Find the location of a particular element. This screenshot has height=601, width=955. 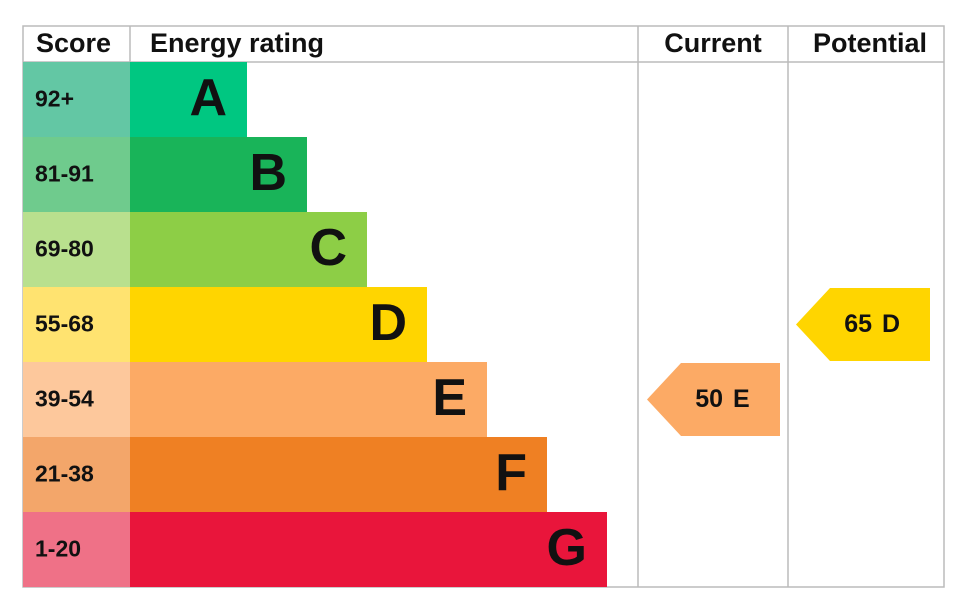

header-current: Current is located at coordinates (713, 43).